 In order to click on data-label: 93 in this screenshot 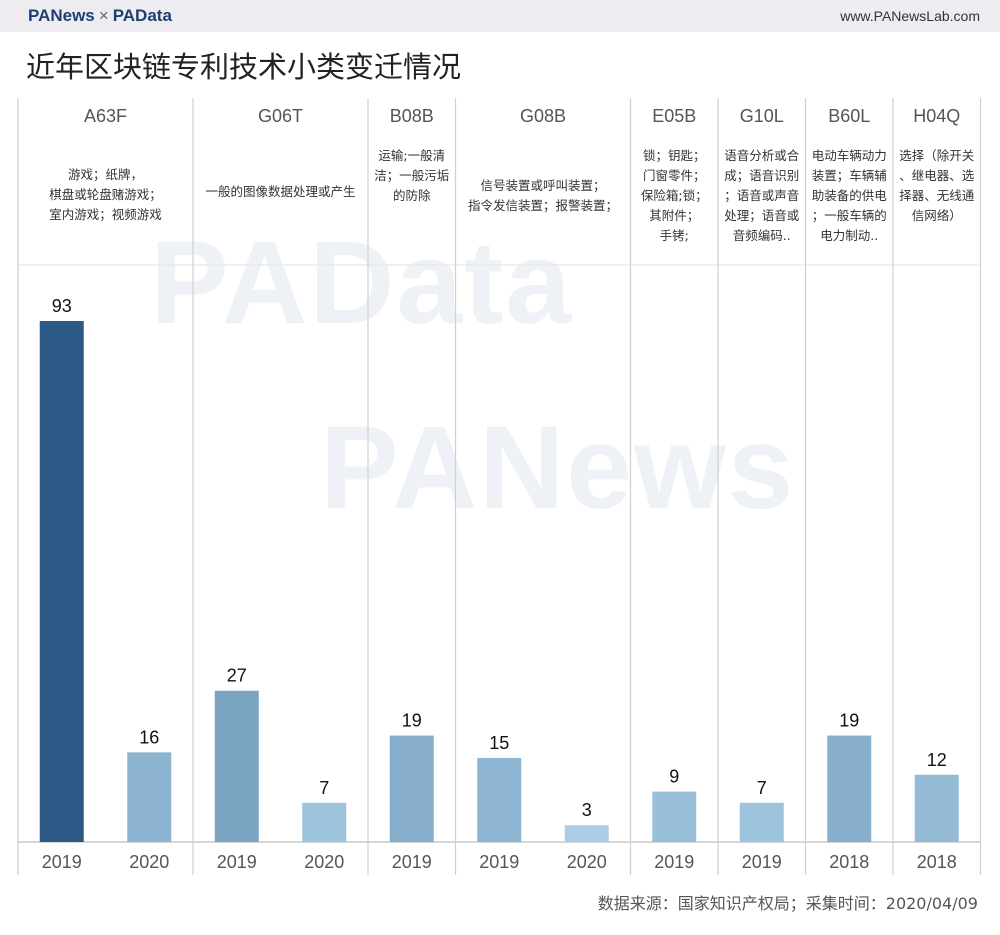, I will do `click(62, 306)`.